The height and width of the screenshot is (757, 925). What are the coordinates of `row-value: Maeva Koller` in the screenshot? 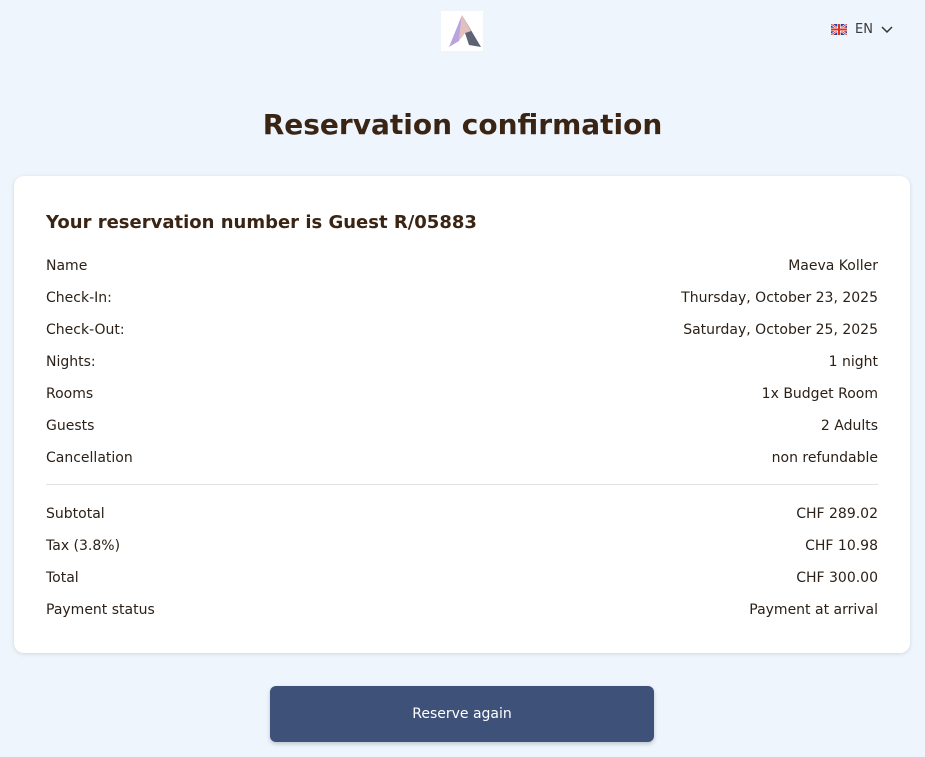 It's located at (833, 266).